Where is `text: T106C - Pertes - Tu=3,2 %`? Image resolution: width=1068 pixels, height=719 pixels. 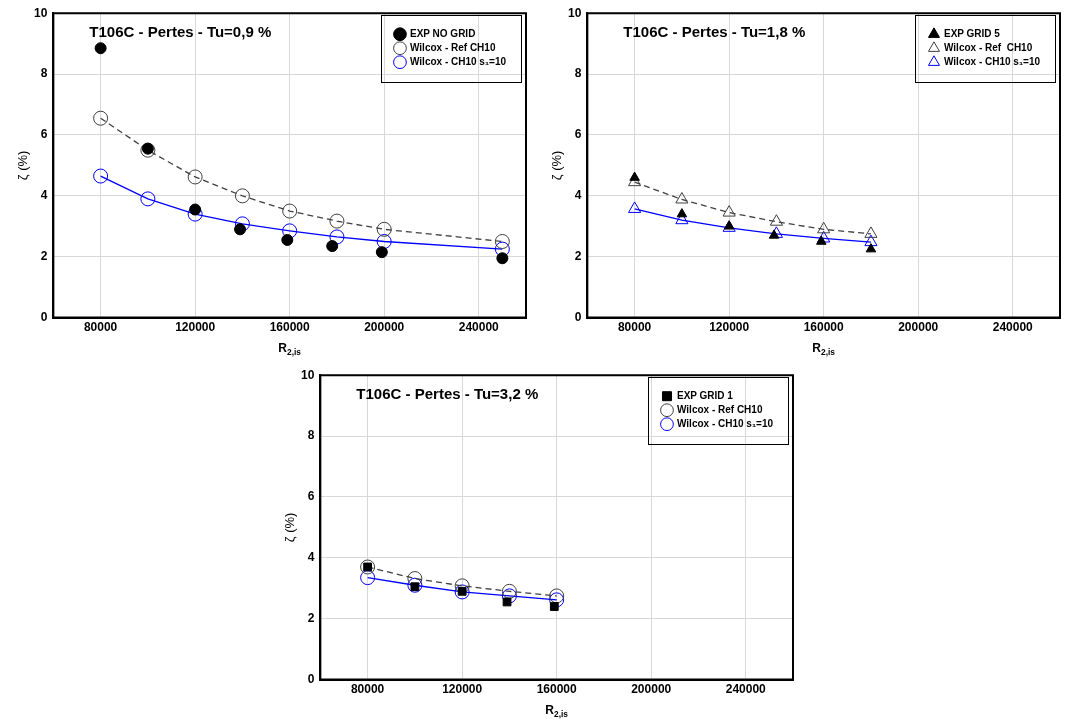
text: T106C - Pertes - Tu=3,2 % is located at coordinates (447, 394).